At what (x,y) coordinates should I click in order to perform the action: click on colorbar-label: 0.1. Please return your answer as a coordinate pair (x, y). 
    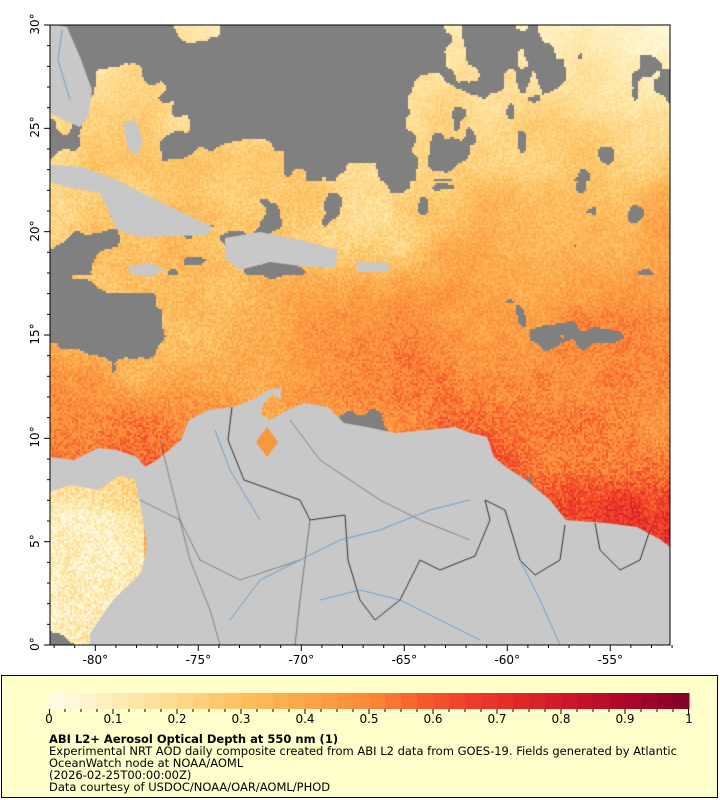
    Looking at the image, I should click on (113, 719).